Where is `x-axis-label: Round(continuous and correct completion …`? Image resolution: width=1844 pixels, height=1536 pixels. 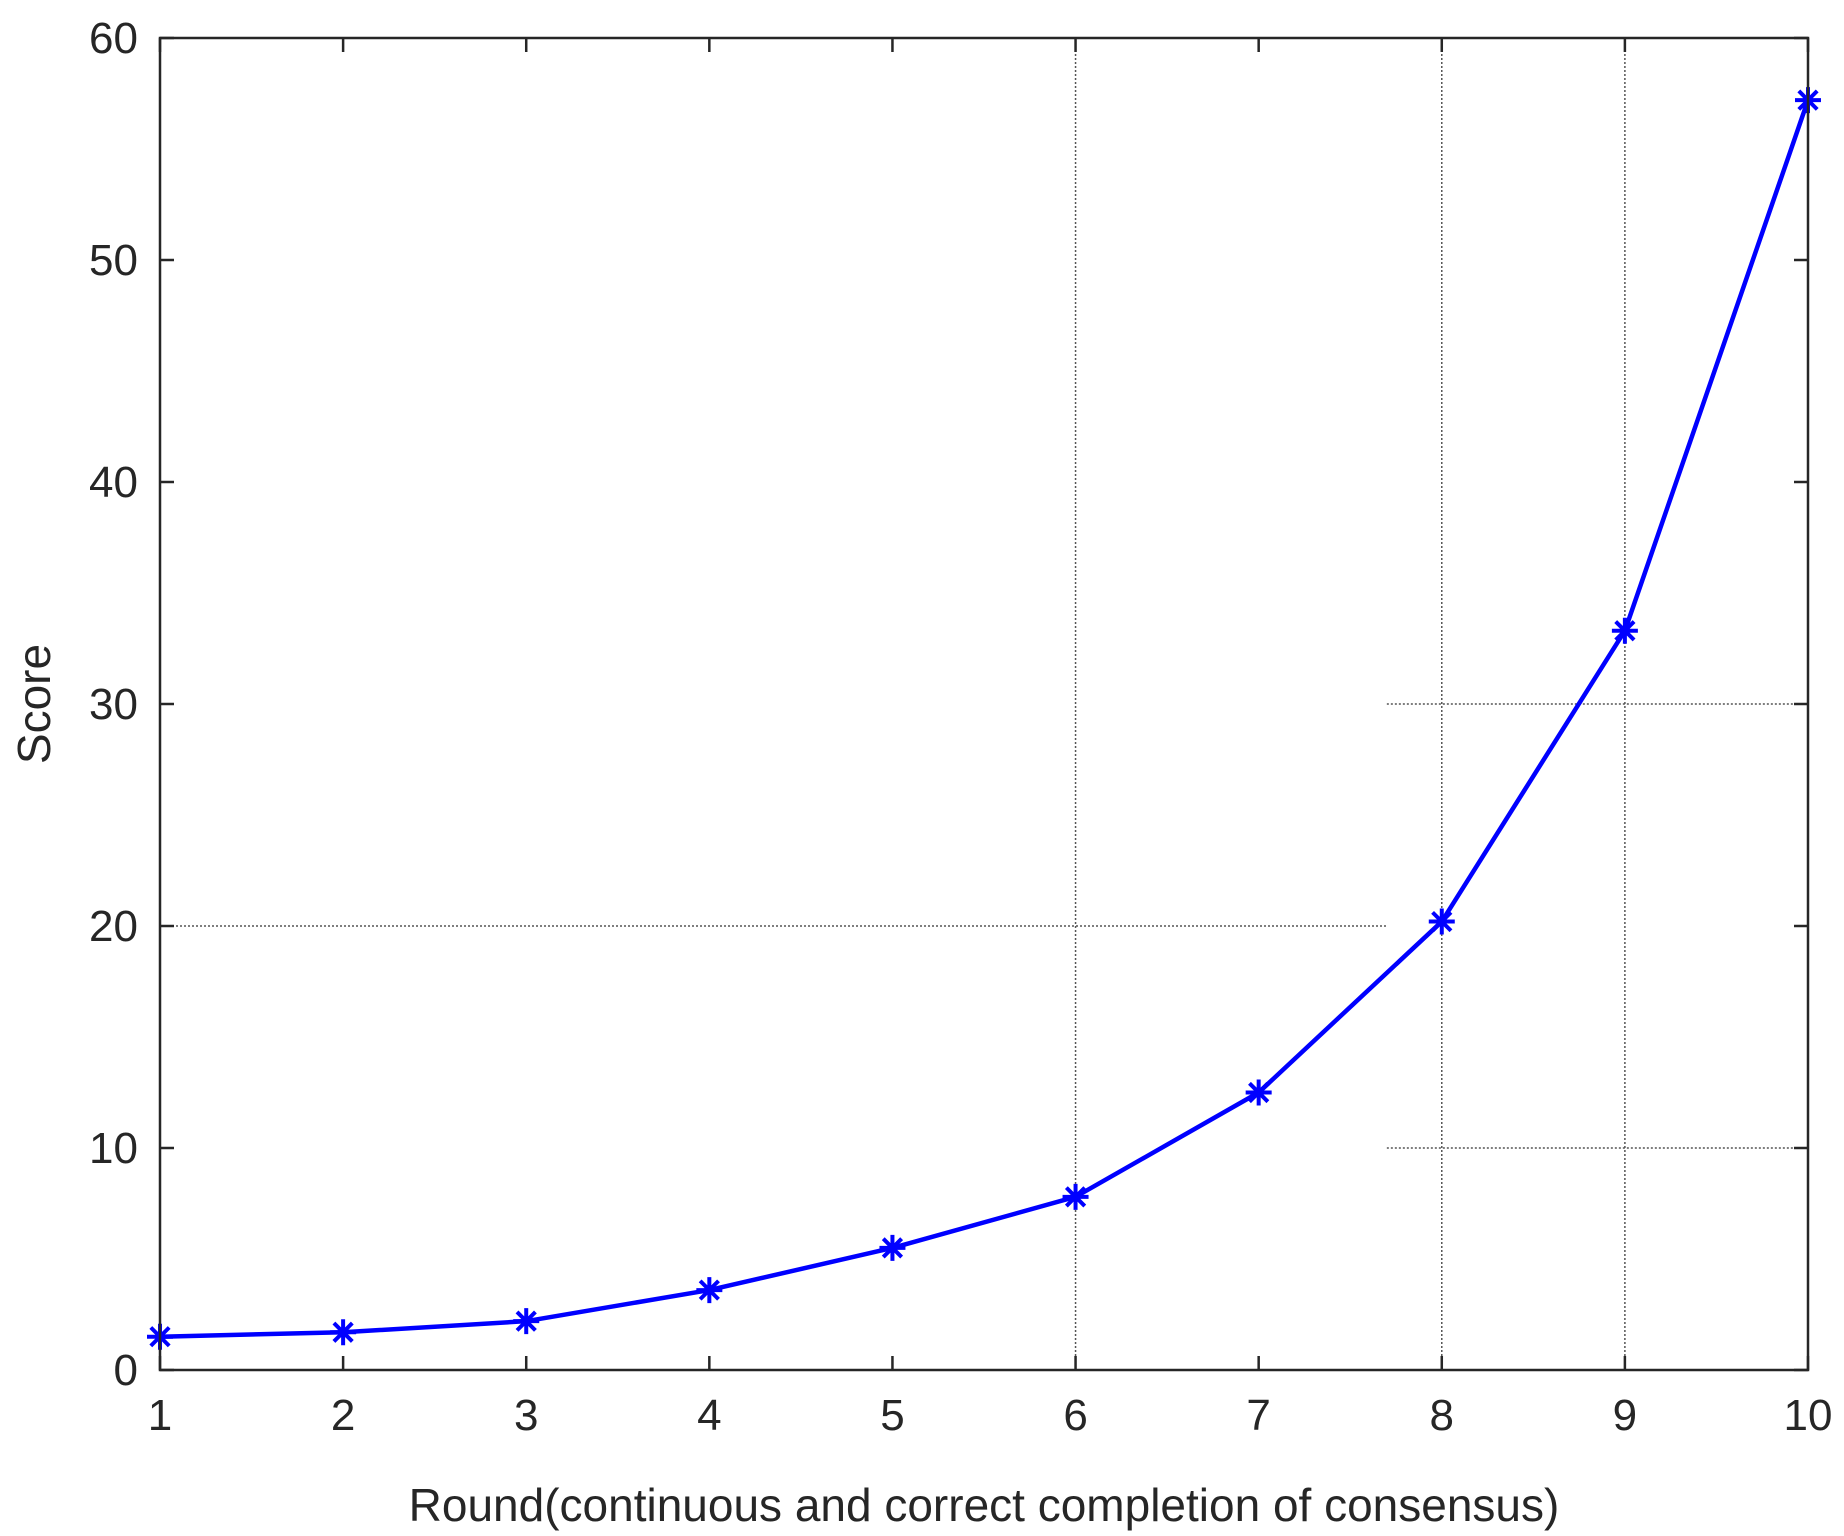 x-axis-label: Round(continuous and correct completion … is located at coordinates (984, 1505).